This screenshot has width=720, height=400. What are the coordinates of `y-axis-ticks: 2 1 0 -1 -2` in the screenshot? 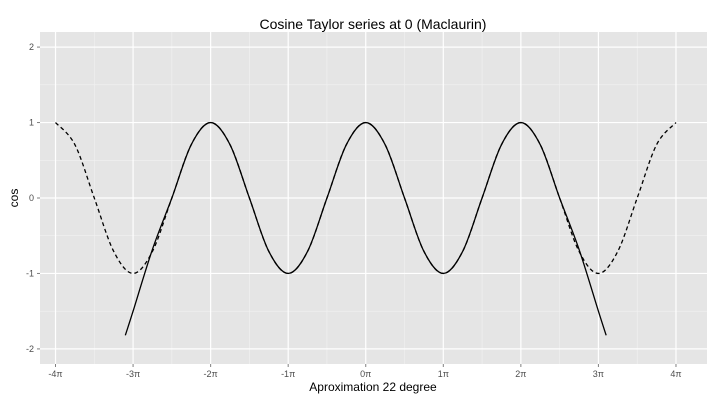 It's located at (33, 198).